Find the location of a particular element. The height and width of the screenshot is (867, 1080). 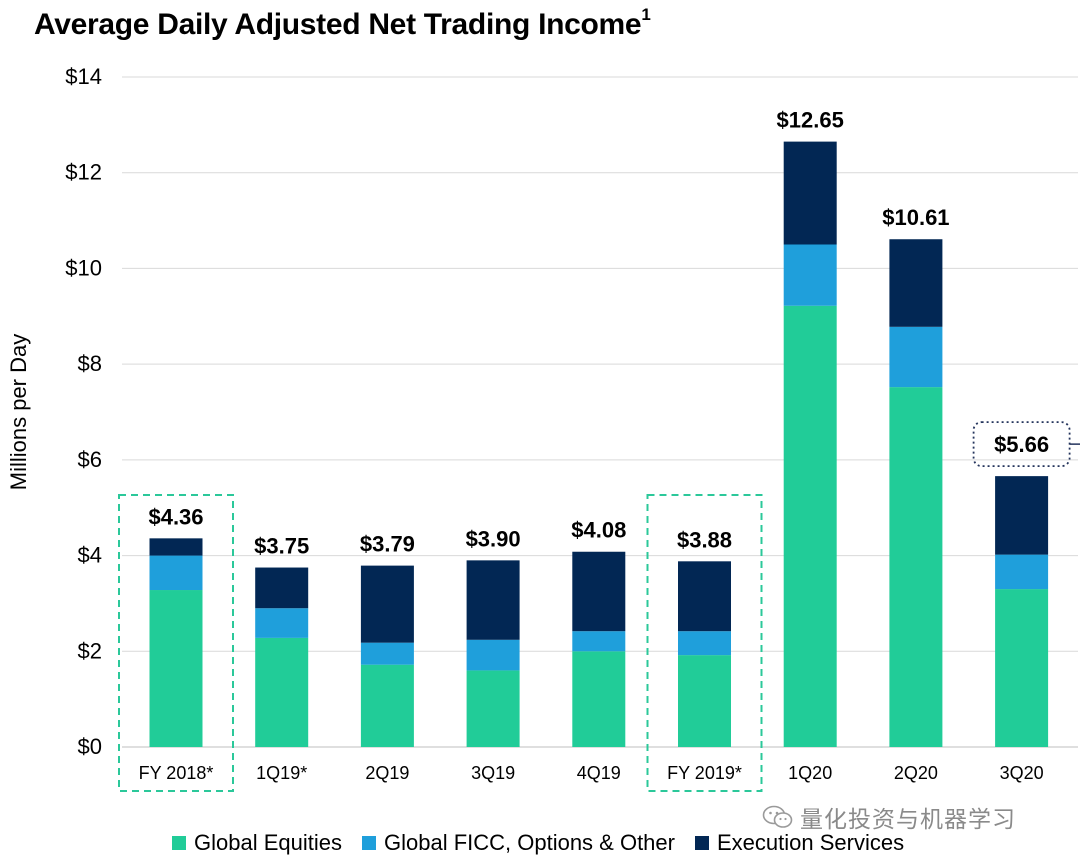

total-label: $5.66 is located at coordinates (1021, 444).